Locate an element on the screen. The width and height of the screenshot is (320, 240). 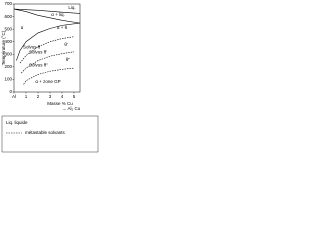
region-label: θ' is located at coordinates (66, 44).